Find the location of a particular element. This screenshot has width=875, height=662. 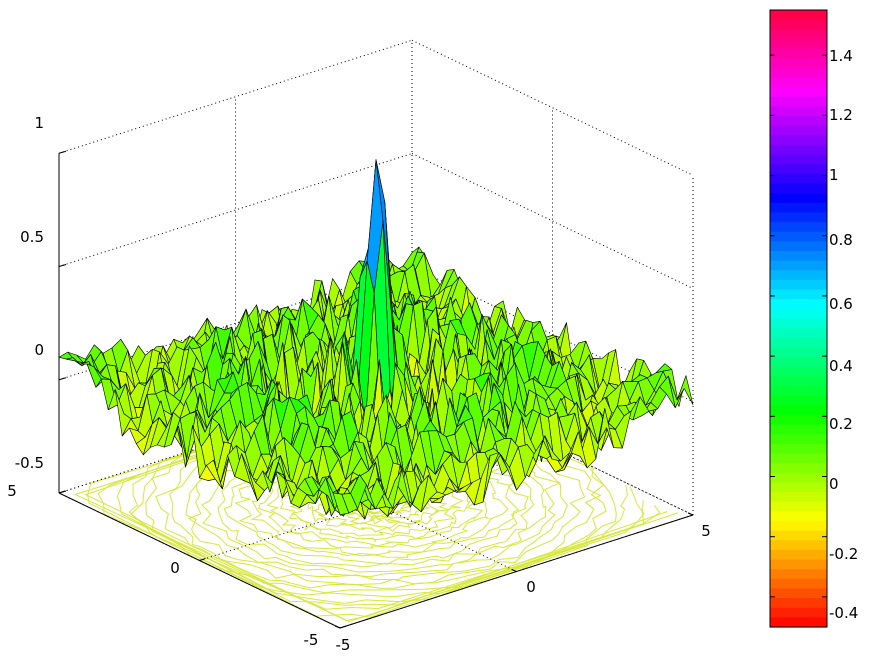

y-tick-label: -5 is located at coordinates (311, 640).